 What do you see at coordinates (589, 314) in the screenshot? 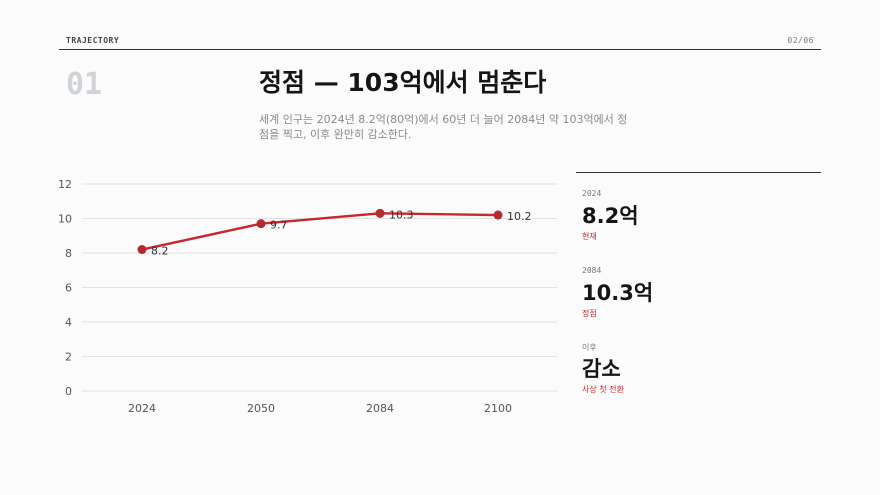
I see `stat-note: 정점` at bounding box center [589, 314].